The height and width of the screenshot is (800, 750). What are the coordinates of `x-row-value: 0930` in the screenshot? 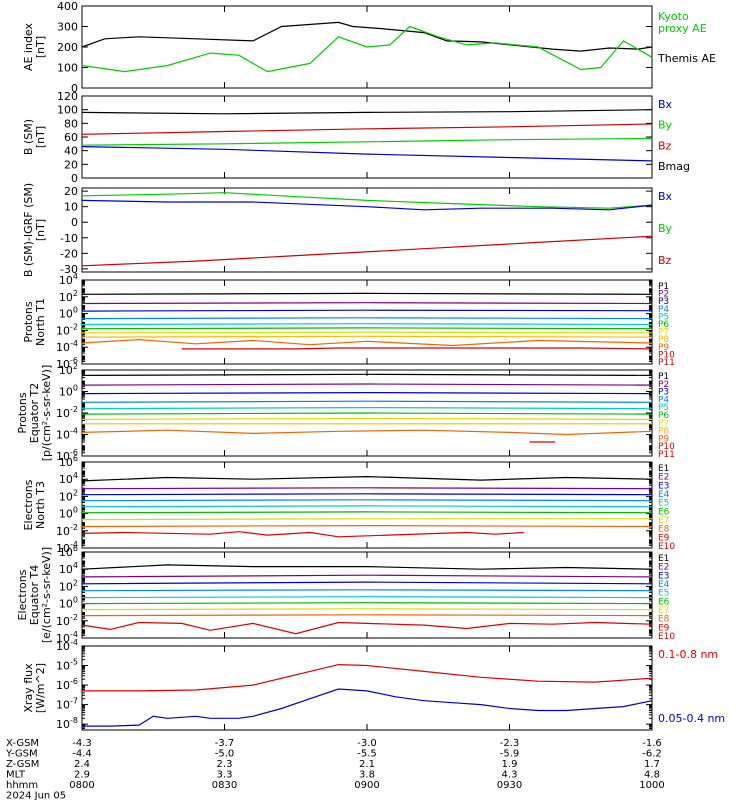 It's located at (509, 785).